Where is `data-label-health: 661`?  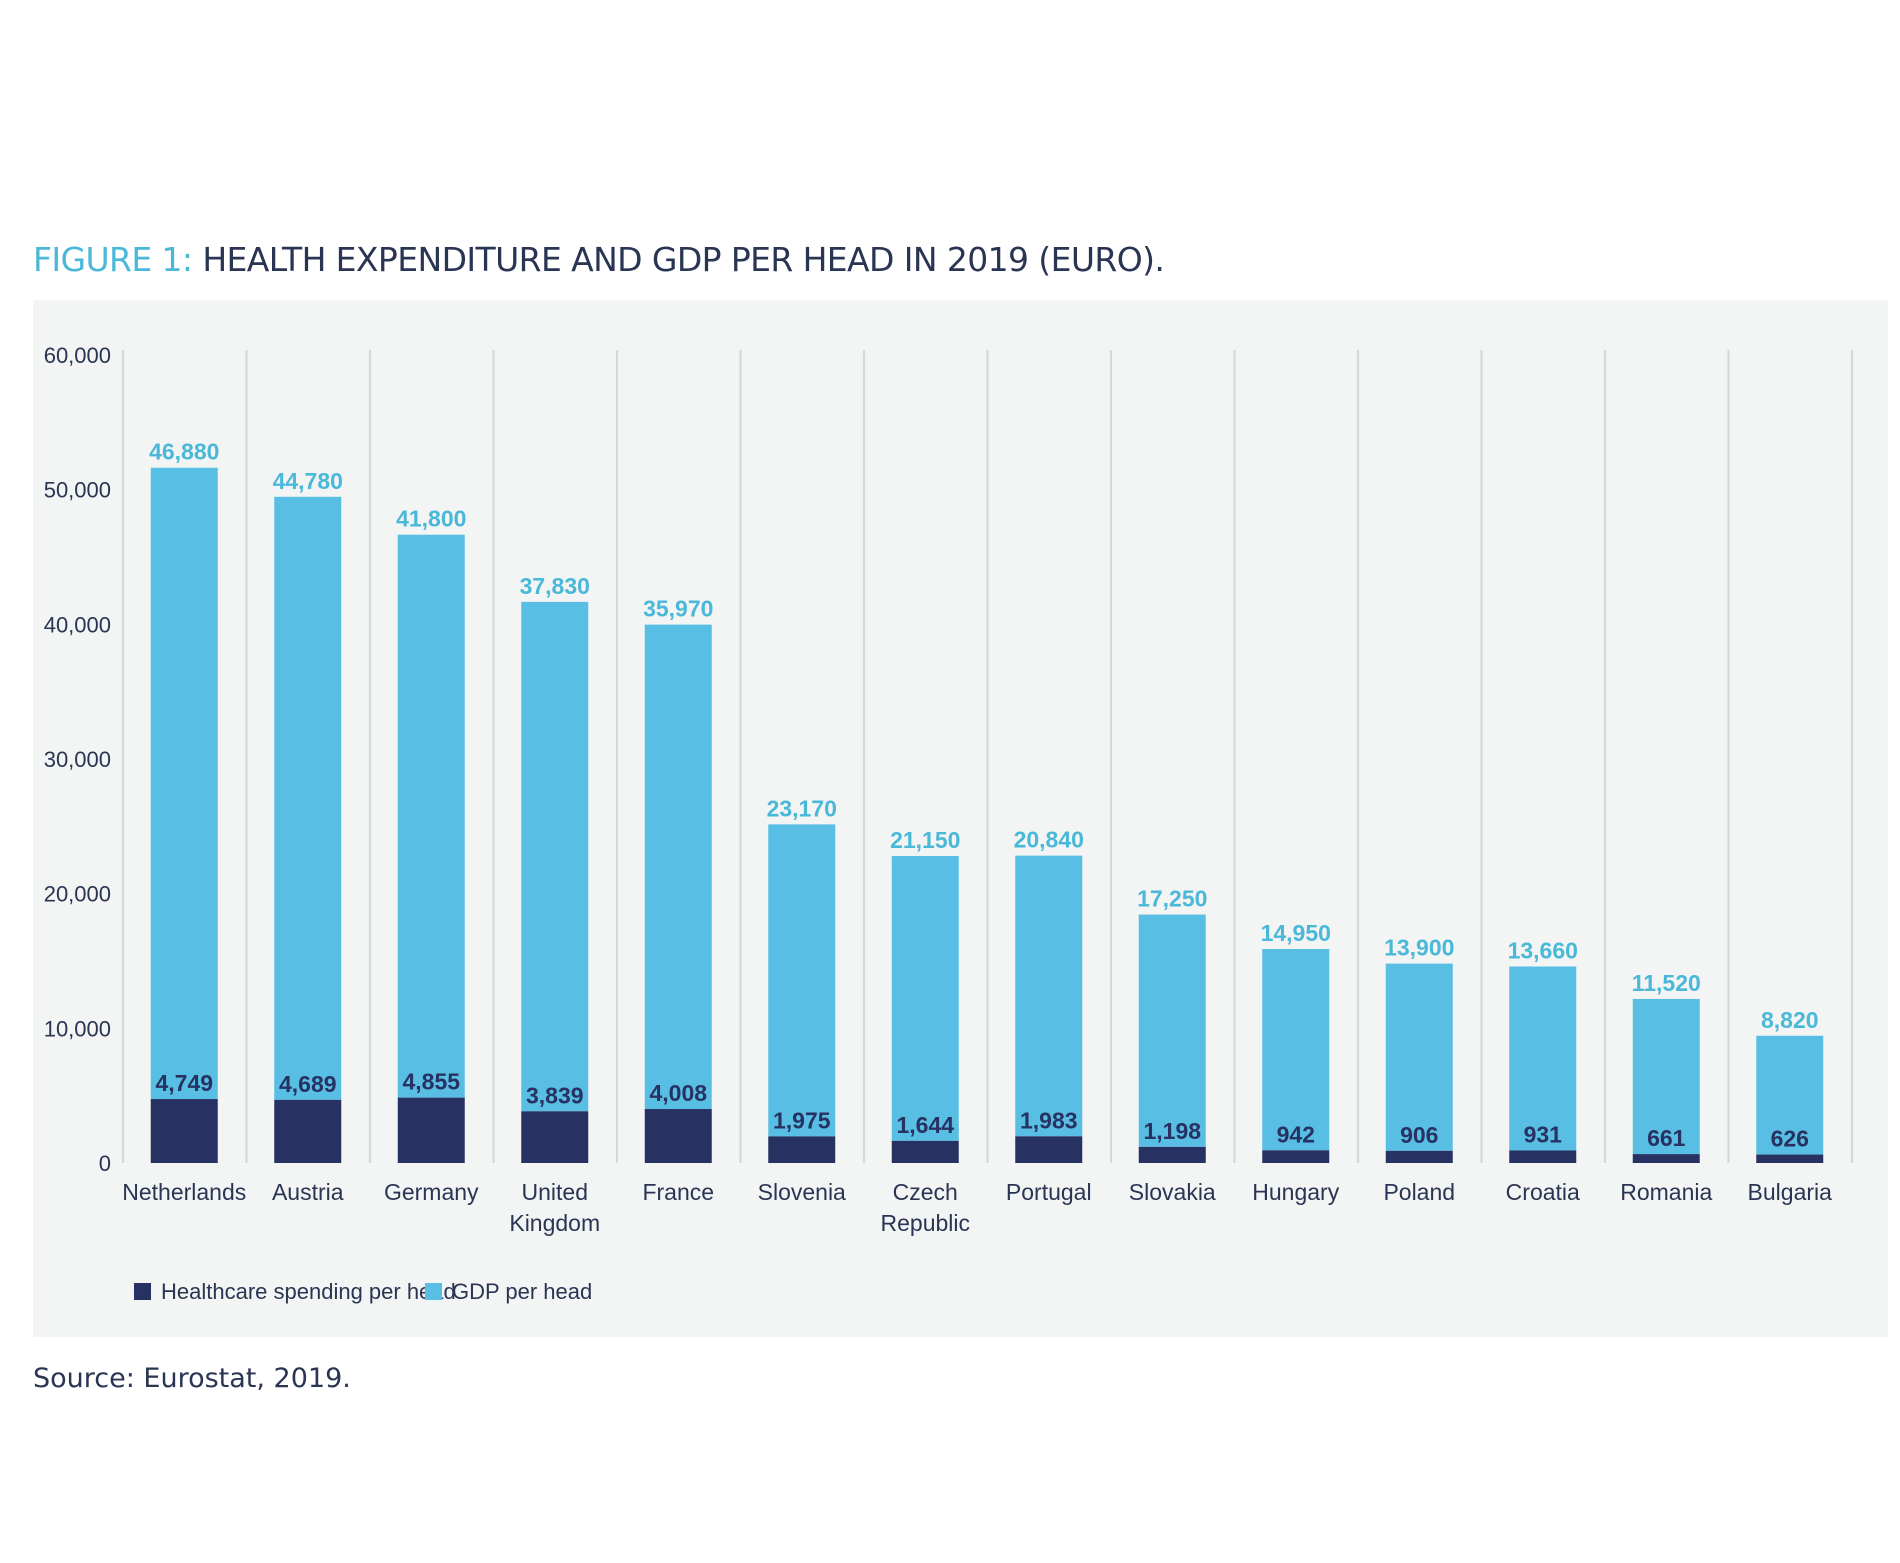
data-label-health: 661 is located at coordinates (1666, 1138).